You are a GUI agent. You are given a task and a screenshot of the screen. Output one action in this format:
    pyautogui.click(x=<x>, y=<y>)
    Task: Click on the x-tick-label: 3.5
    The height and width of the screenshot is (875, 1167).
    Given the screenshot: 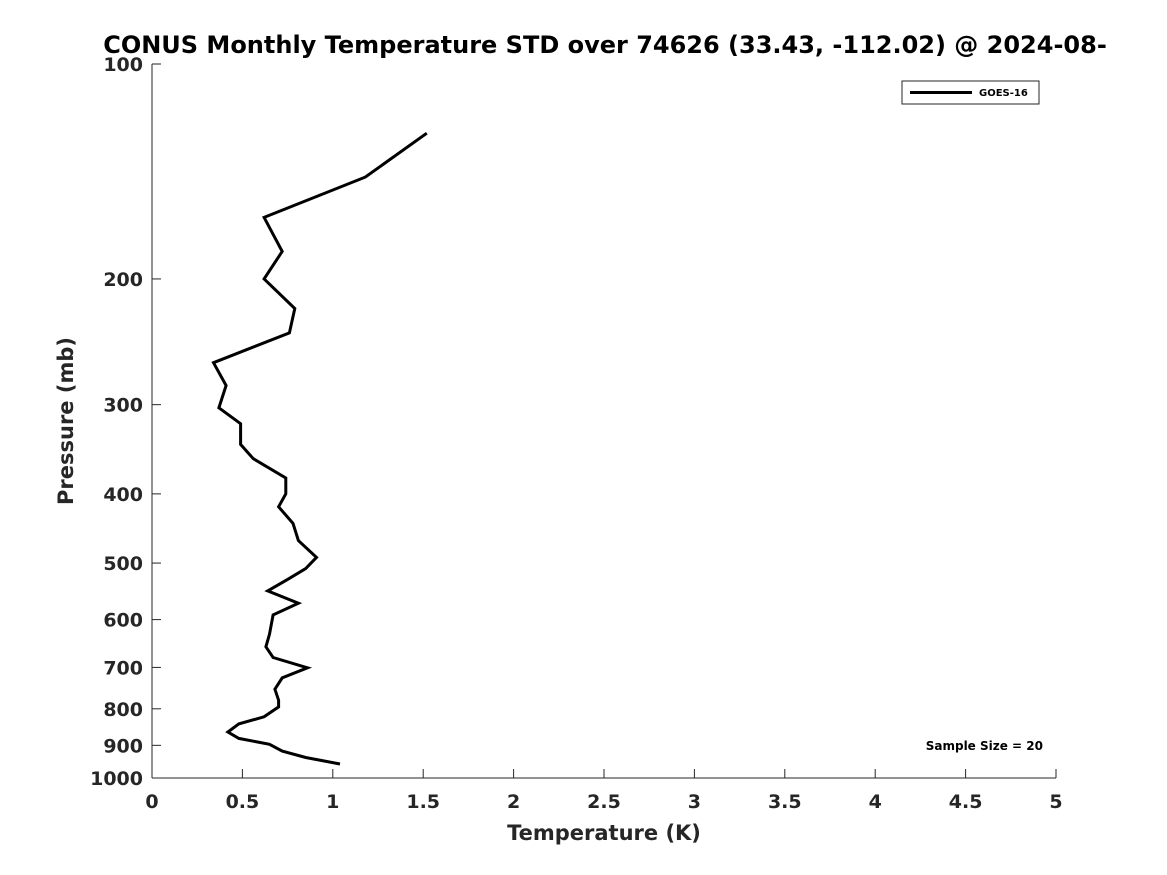 What is the action you would take?
    pyautogui.click(x=785, y=802)
    